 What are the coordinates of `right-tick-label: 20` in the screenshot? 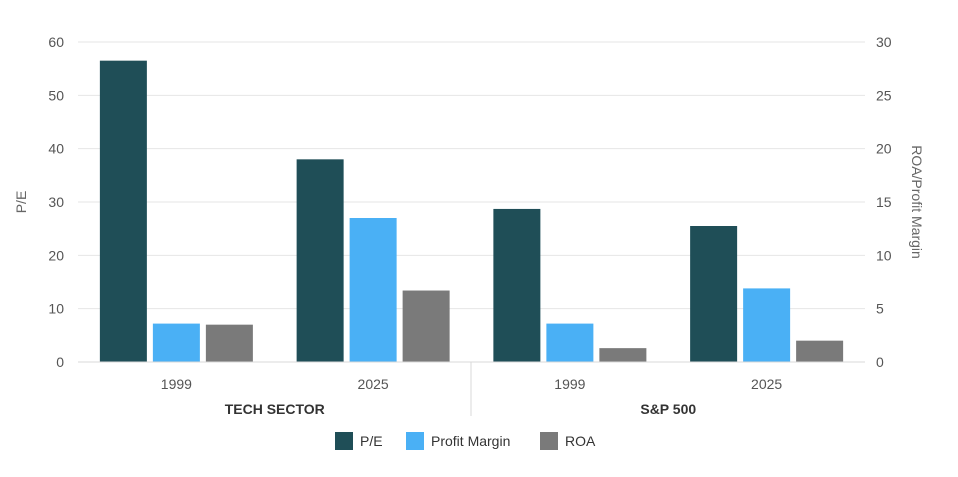 It's located at (884, 149).